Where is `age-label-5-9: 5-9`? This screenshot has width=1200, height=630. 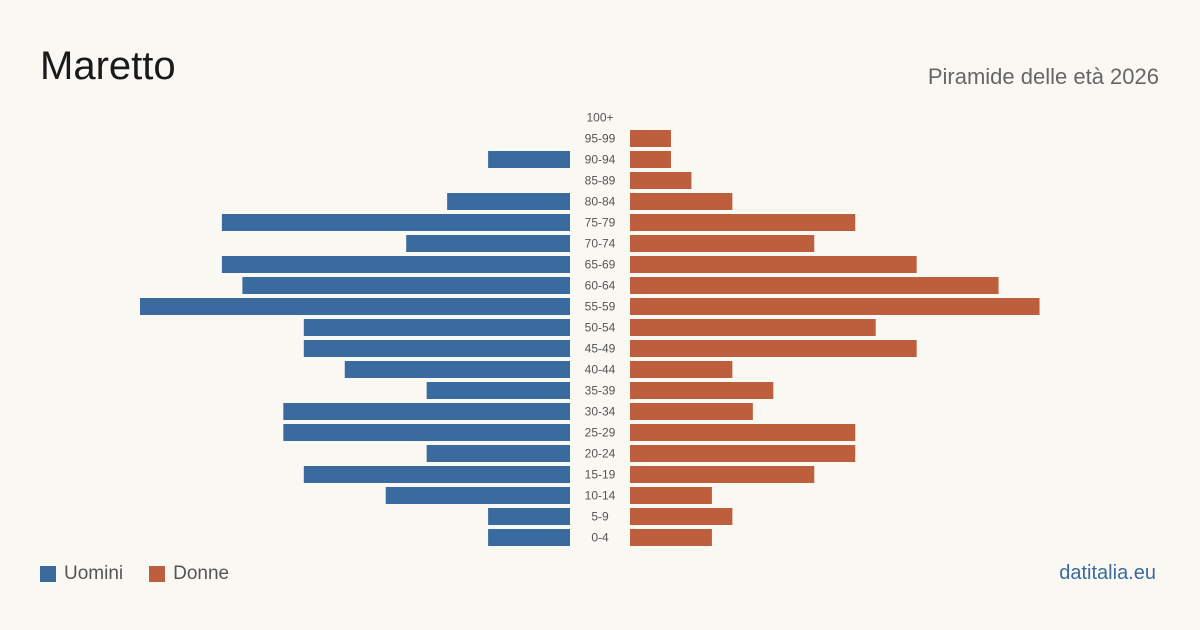
age-label-5-9: 5-9 is located at coordinates (600, 517).